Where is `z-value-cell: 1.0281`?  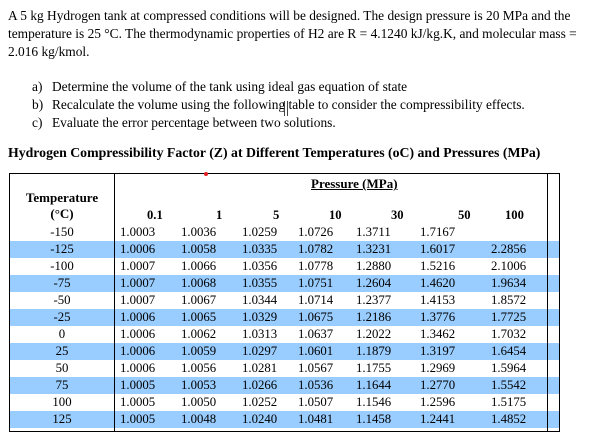 z-value-cell: 1.0281 is located at coordinates (260, 368).